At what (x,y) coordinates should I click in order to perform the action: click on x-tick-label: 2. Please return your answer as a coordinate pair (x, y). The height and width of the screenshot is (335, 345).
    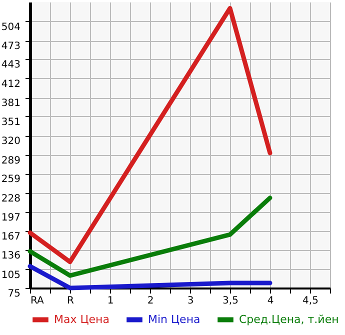
    Looking at the image, I should click on (150, 301).